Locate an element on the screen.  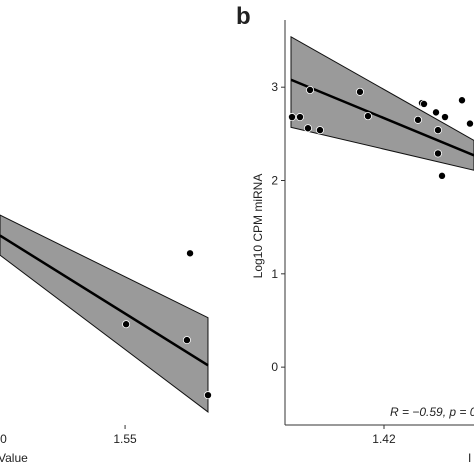
x-axis-label: Value is located at coordinates (14, 458).